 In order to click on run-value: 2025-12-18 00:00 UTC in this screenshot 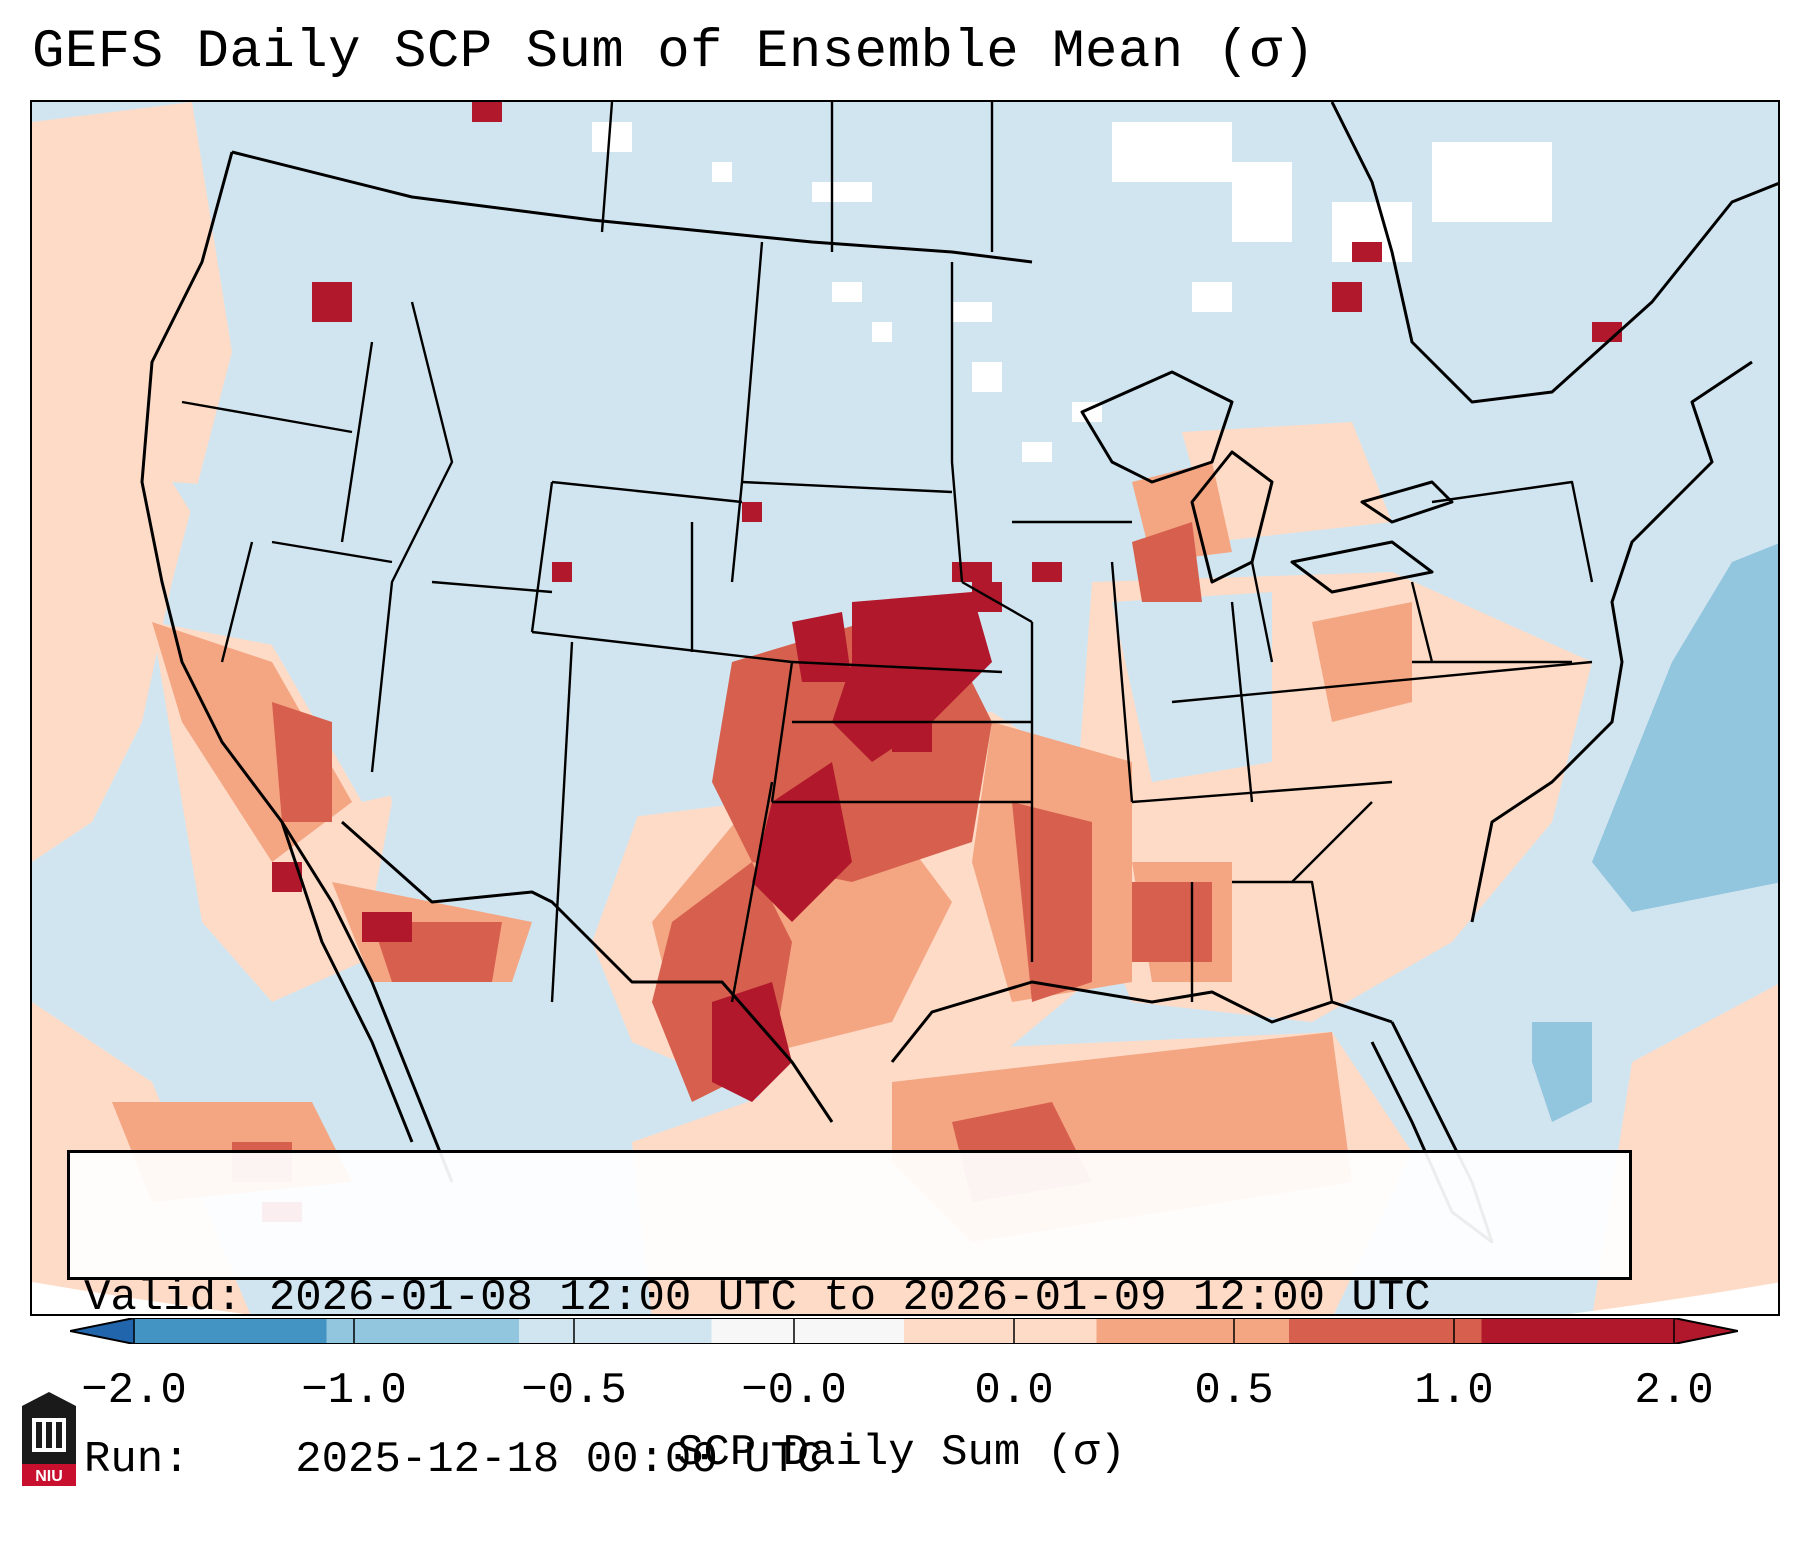, I will do `click(559, 1460)`.